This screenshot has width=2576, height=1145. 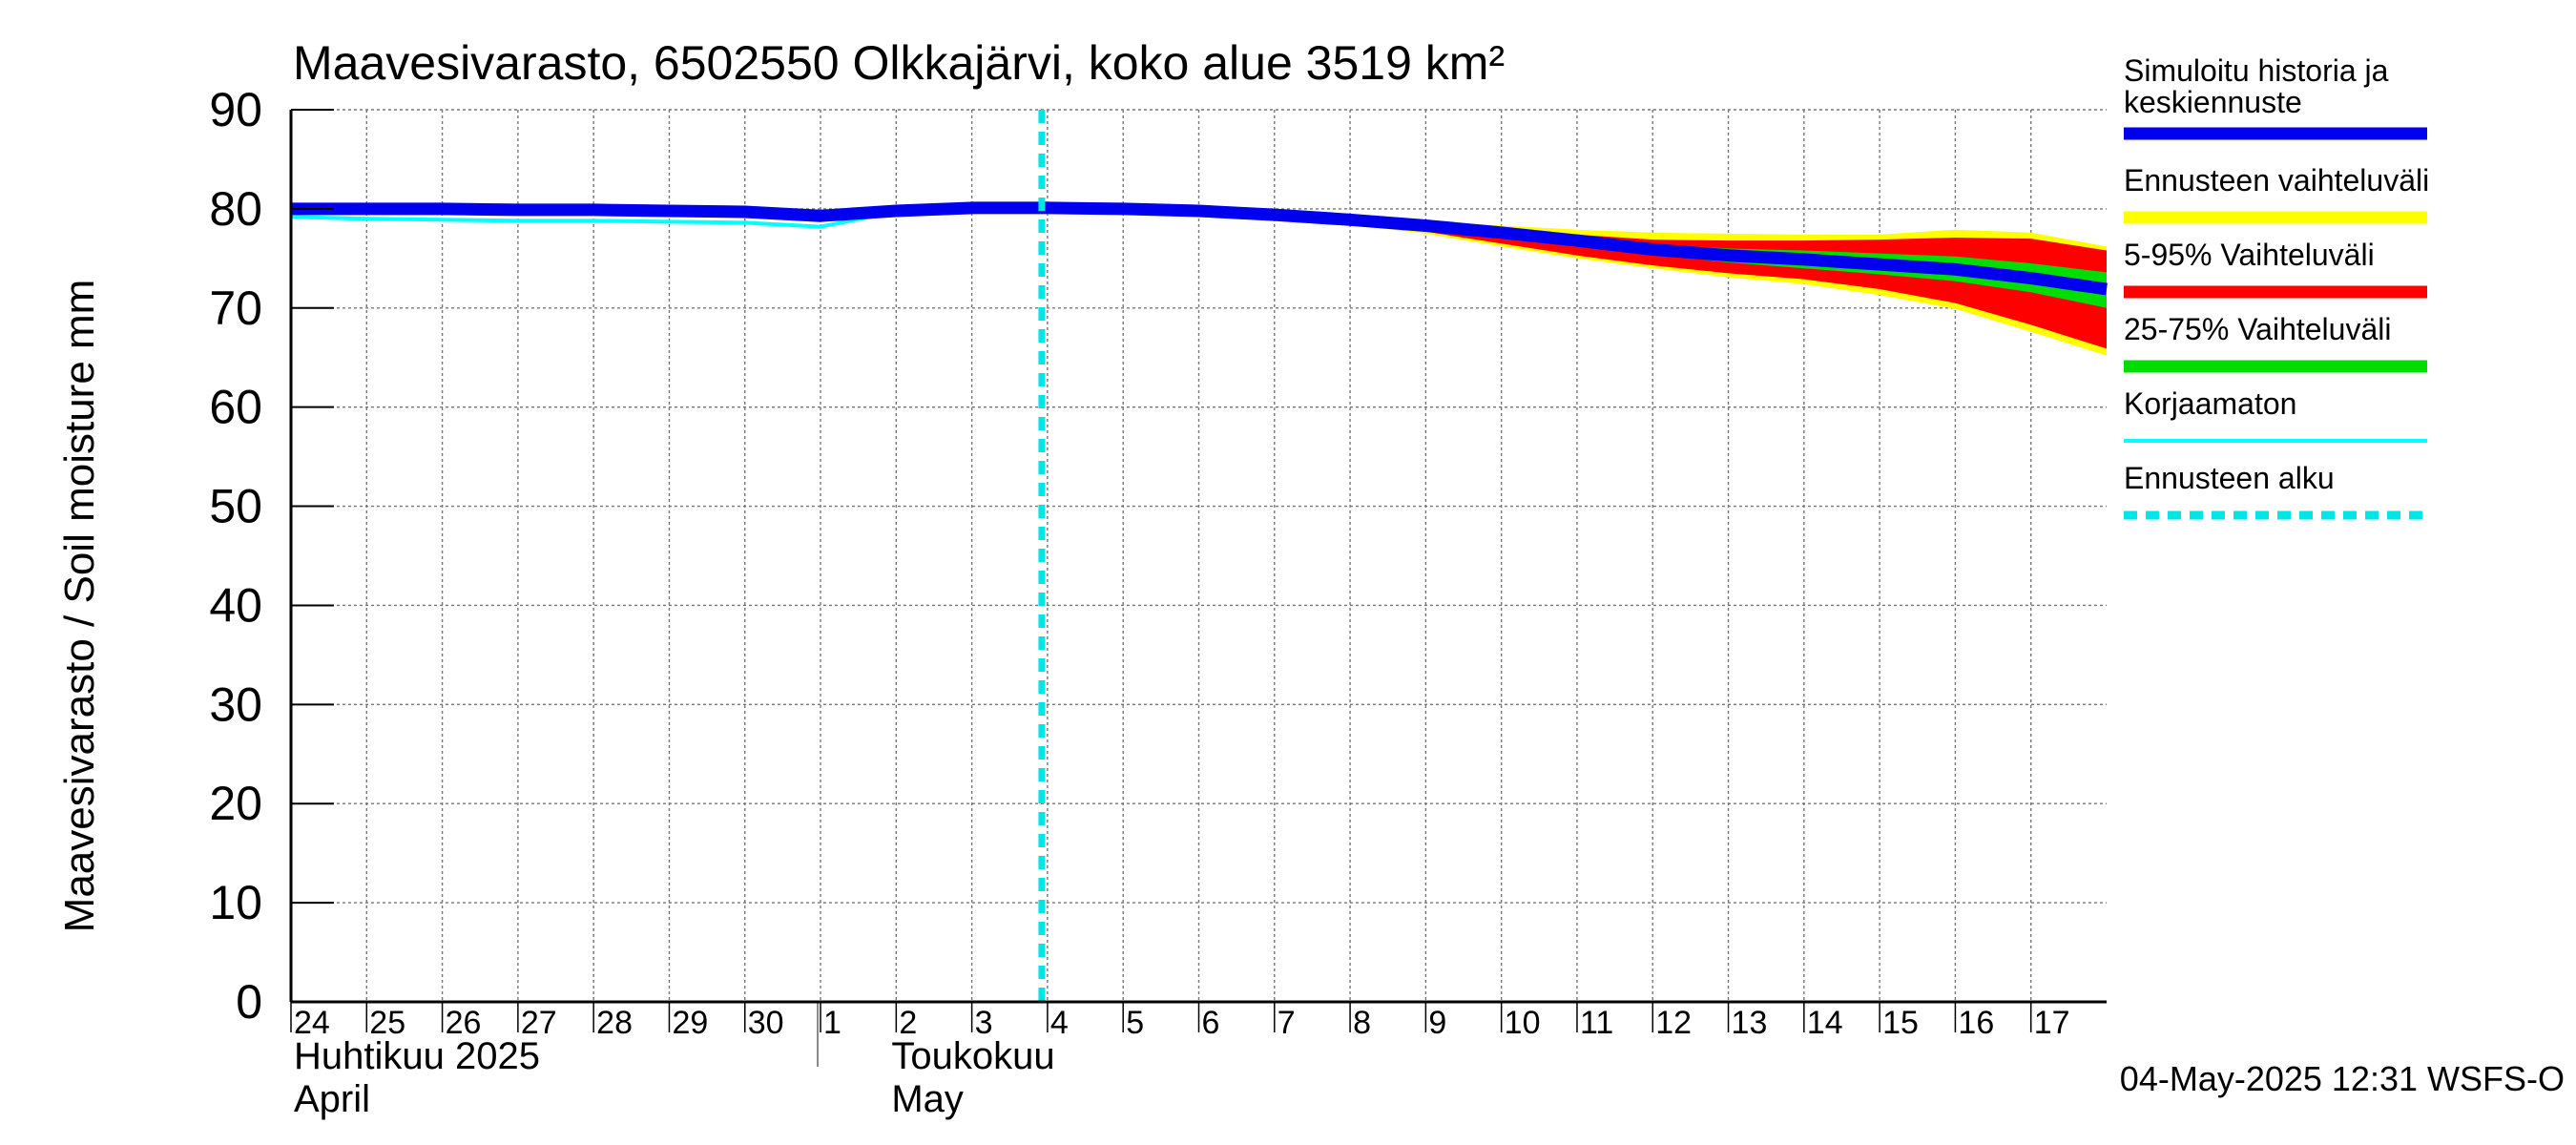 I want to click on y-tick-label: 0, so click(x=249, y=1002).